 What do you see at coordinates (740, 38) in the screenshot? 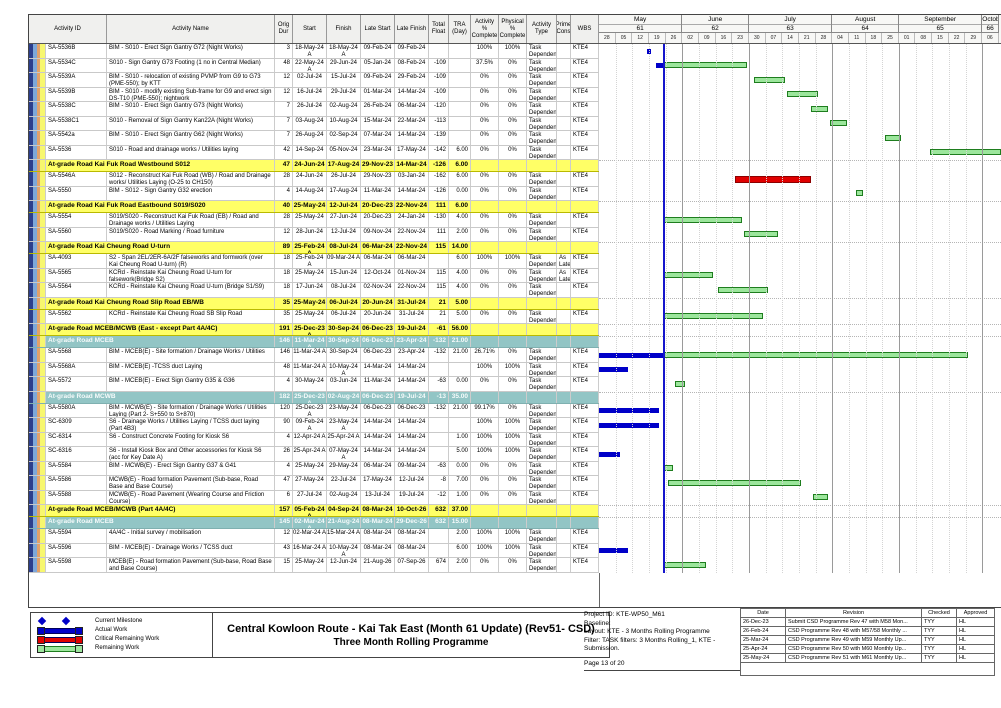
I see `week-start-label: 23` at bounding box center [740, 38].